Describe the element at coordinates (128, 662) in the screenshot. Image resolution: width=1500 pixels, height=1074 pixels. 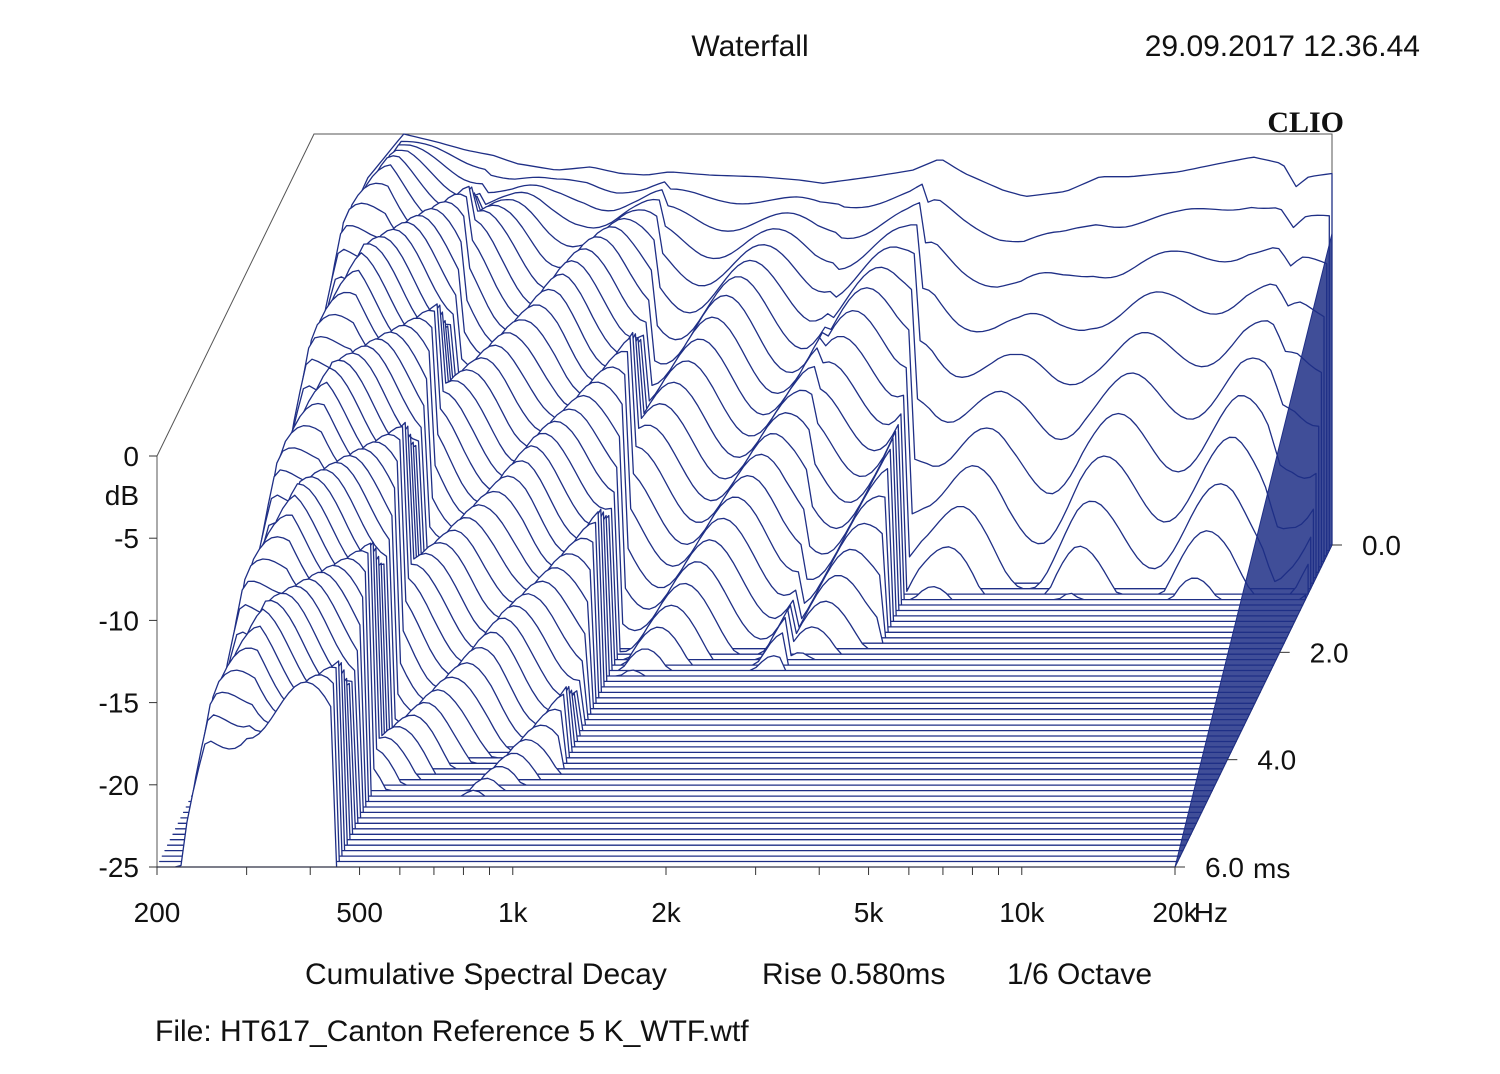
I see `y-axis: 0 -5 -10 -15 -20 -25` at that location.